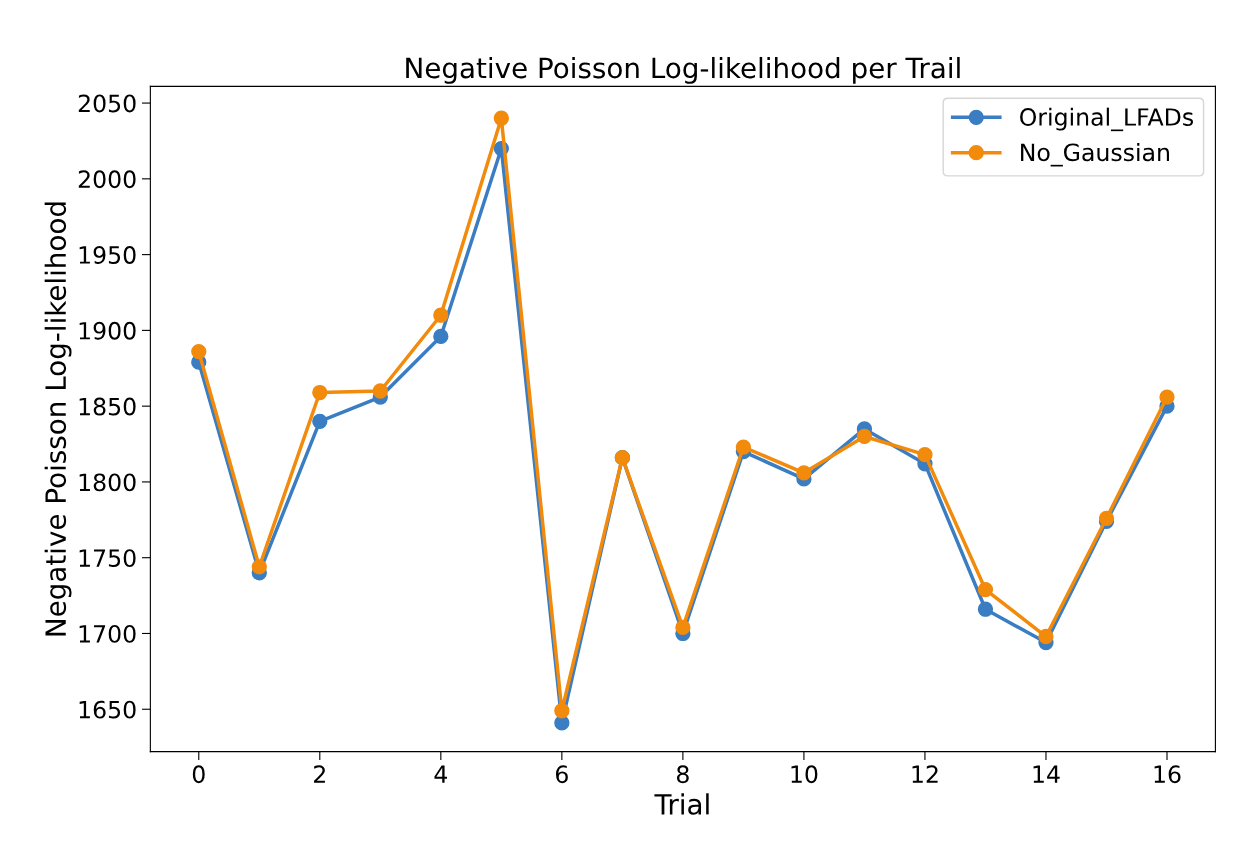  I want to click on y-tick-label: 2000, so click(107, 179).